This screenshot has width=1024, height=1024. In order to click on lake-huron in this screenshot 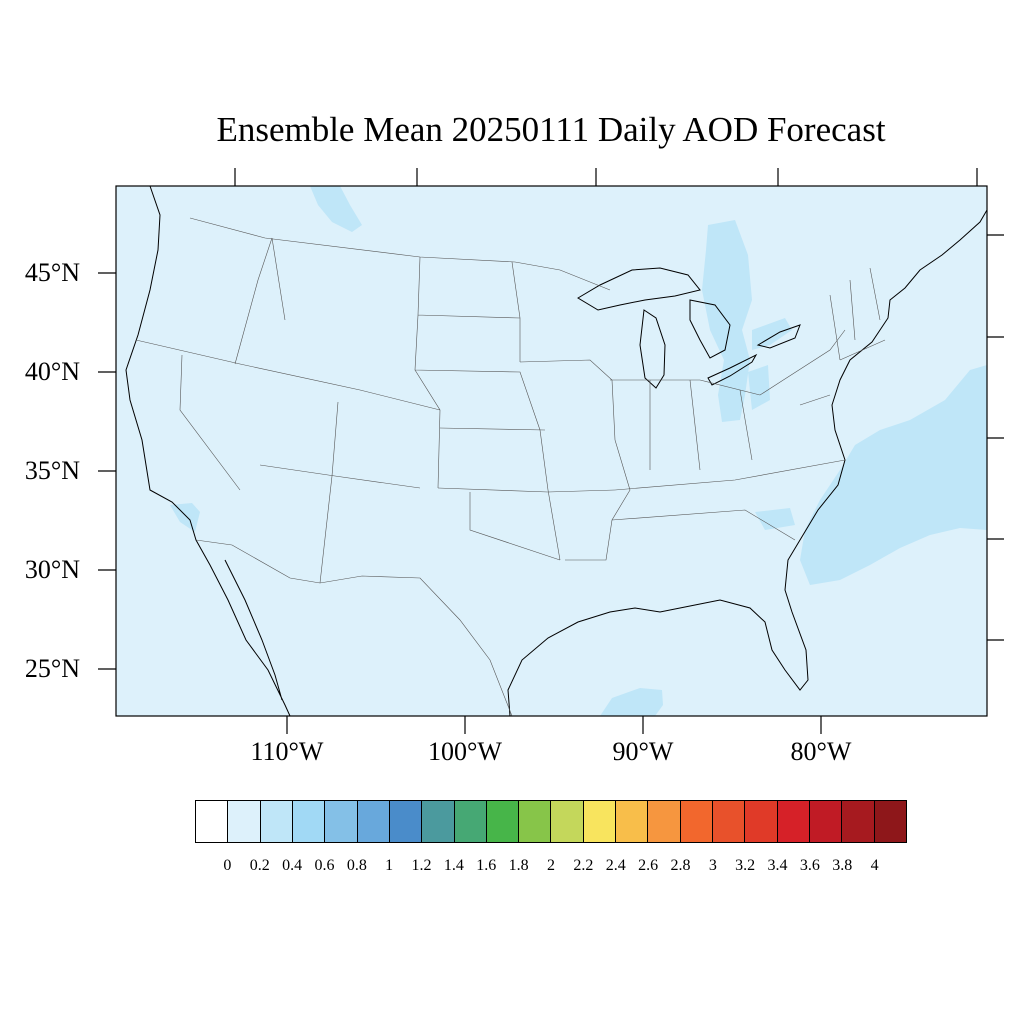, I will do `click(710, 329)`.